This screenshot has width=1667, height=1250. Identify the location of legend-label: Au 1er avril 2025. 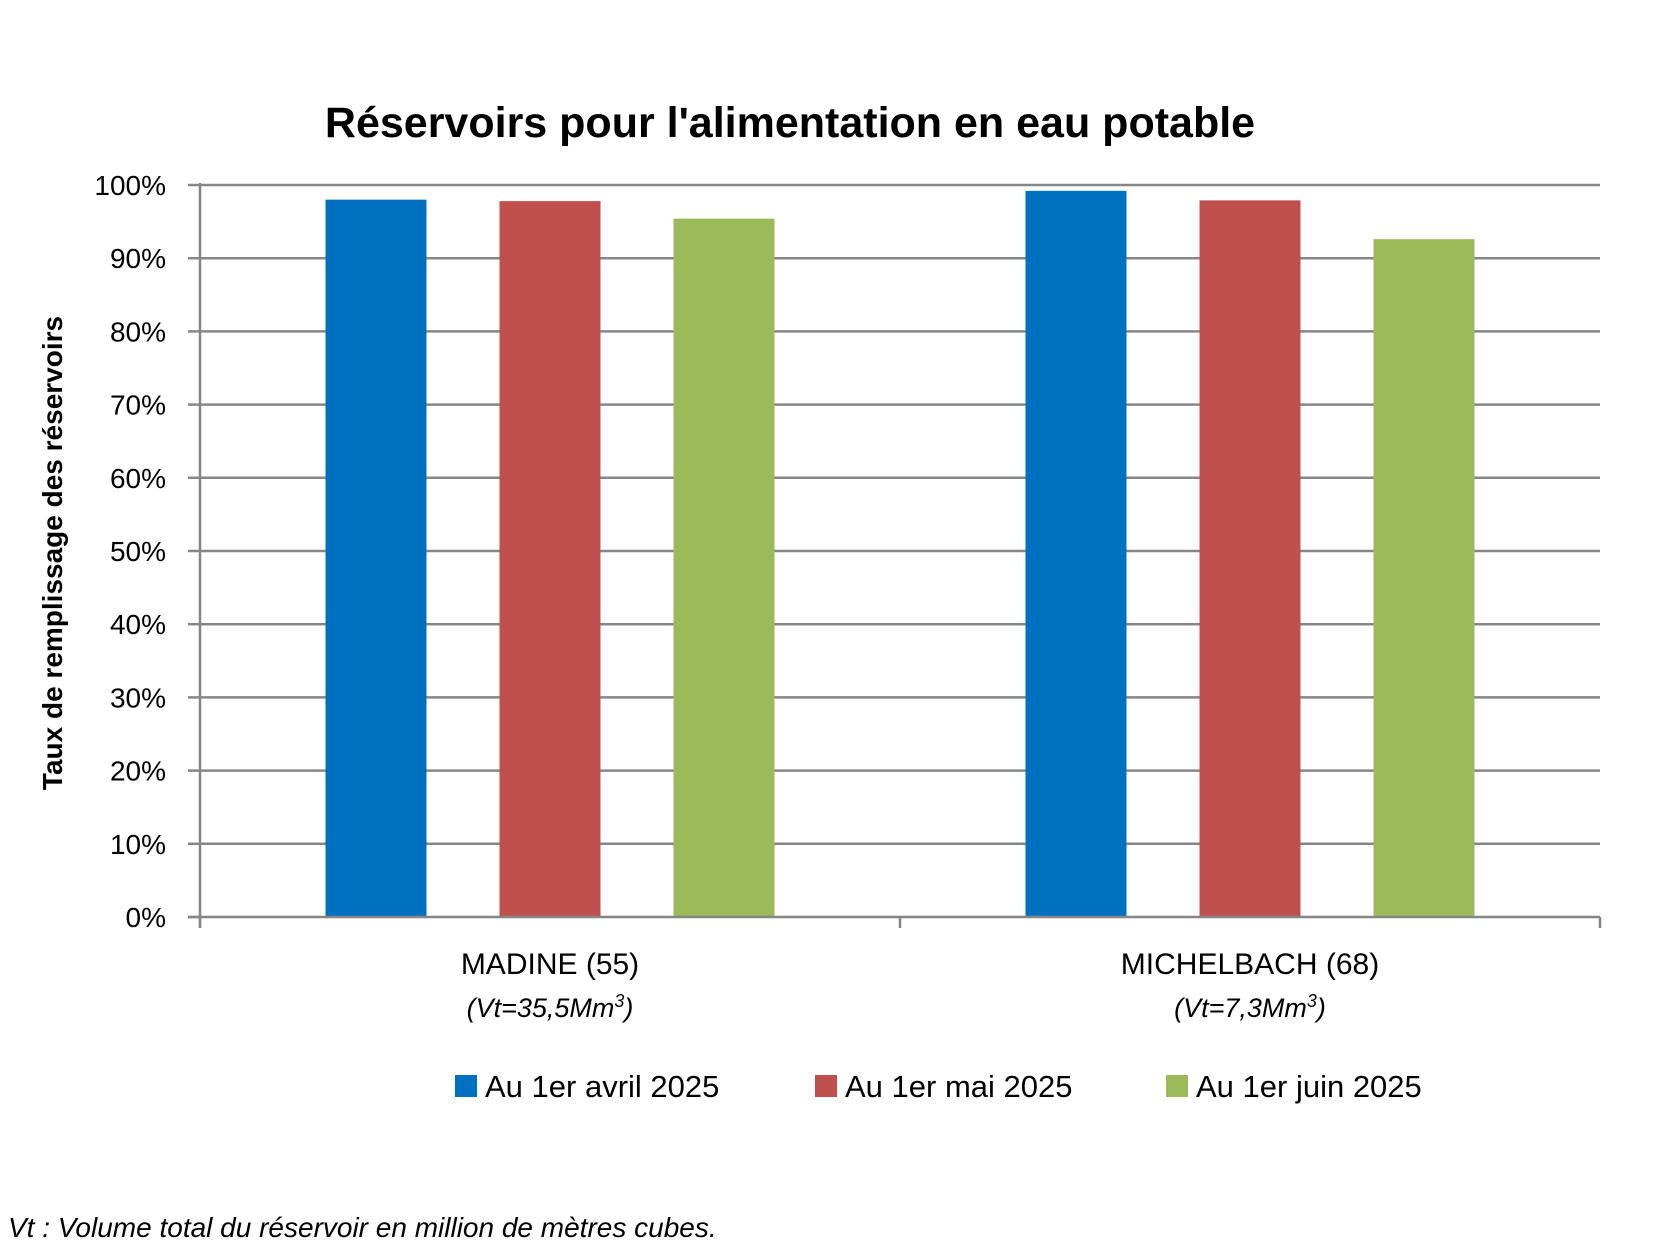
(602, 1086).